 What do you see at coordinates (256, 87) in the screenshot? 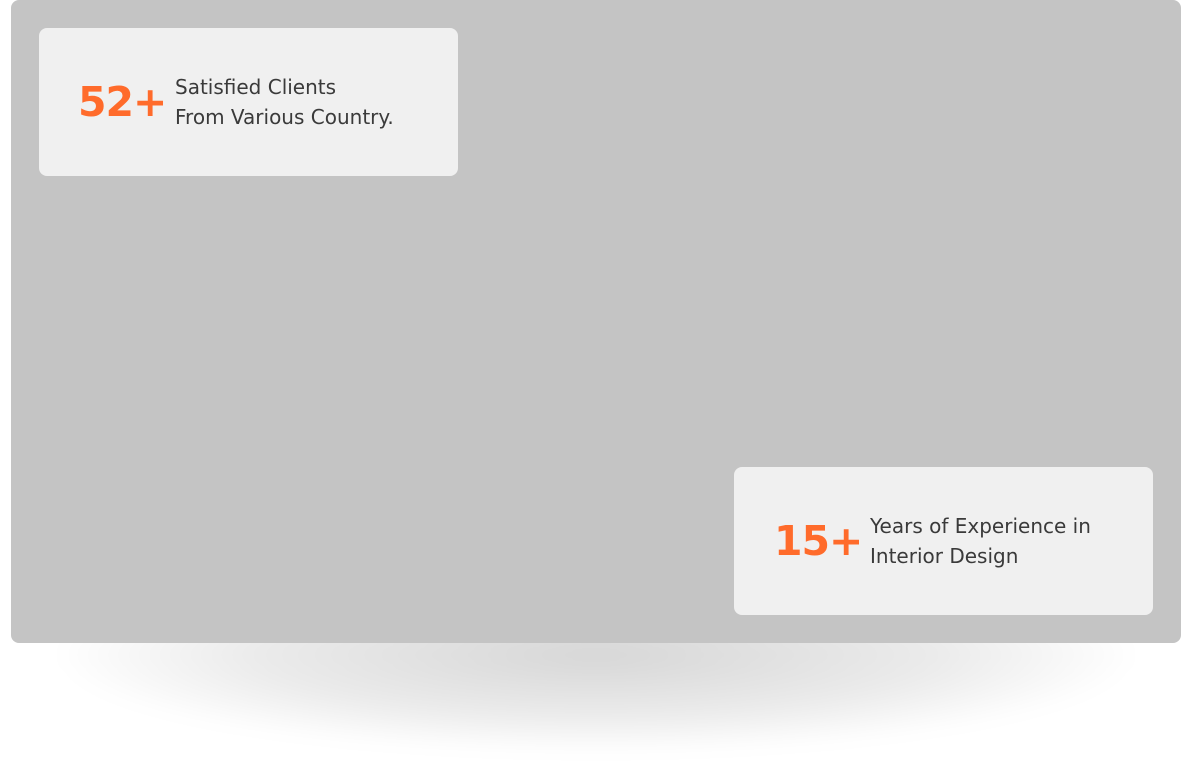
I see `stat-description-line: Satisfied Clients` at bounding box center [256, 87].